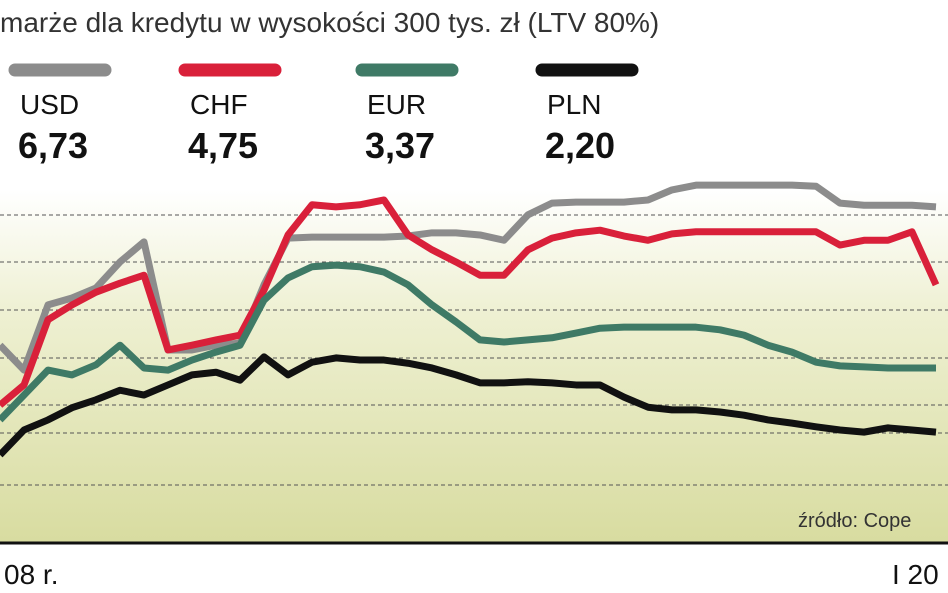 This screenshot has height=593, width=948. I want to click on x-tick-label: I 20, so click(915, 574).